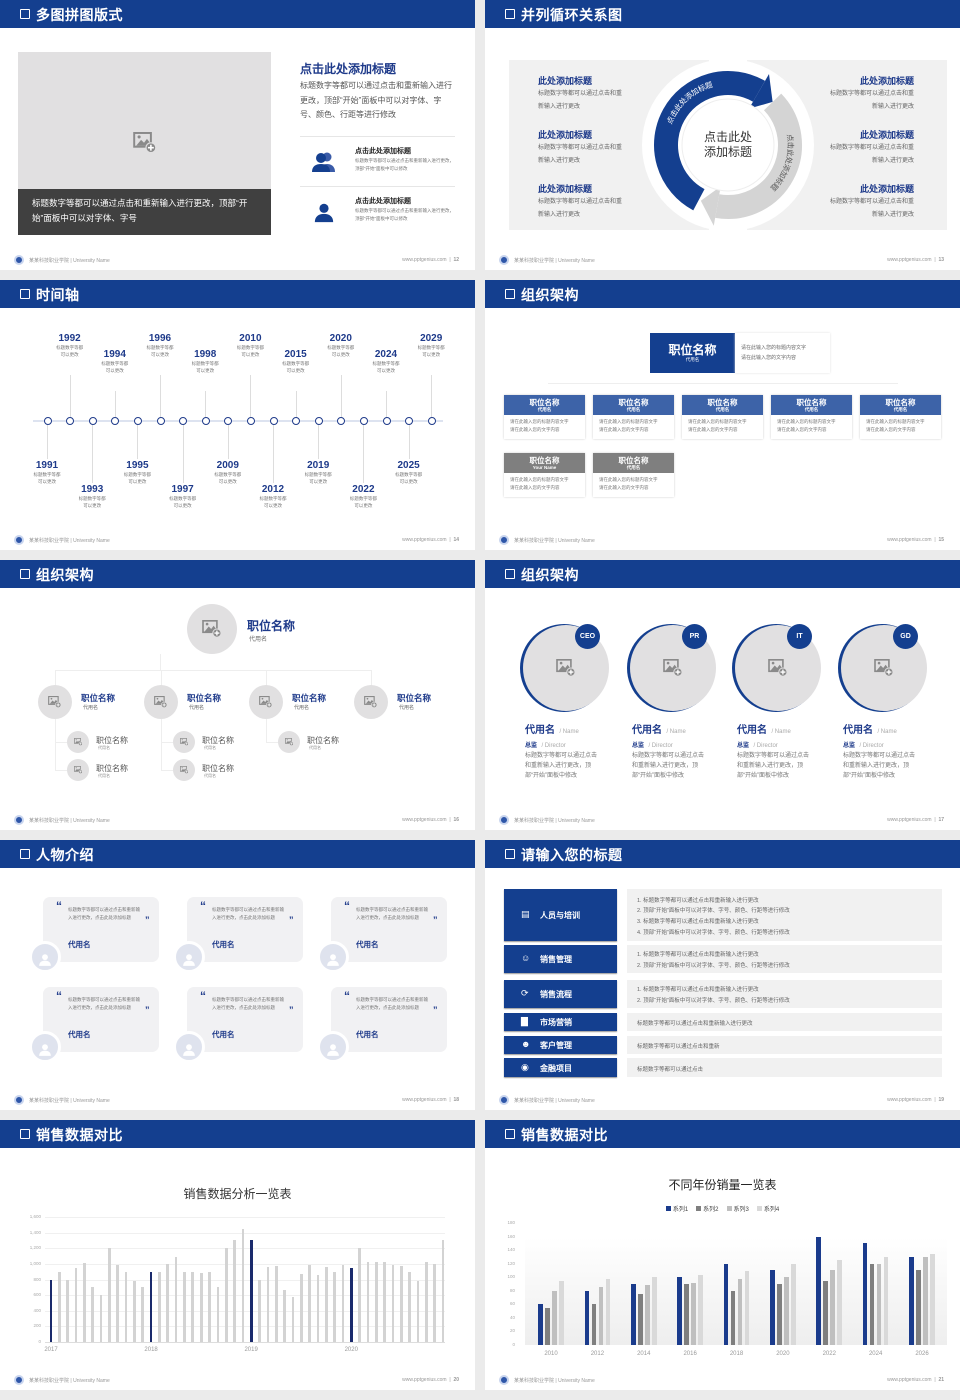 This screenshot has height=1400, width=960. Describe the element at coordinates (633, 409) in the screenshot. I see `card-sub: 代用名` at that location.